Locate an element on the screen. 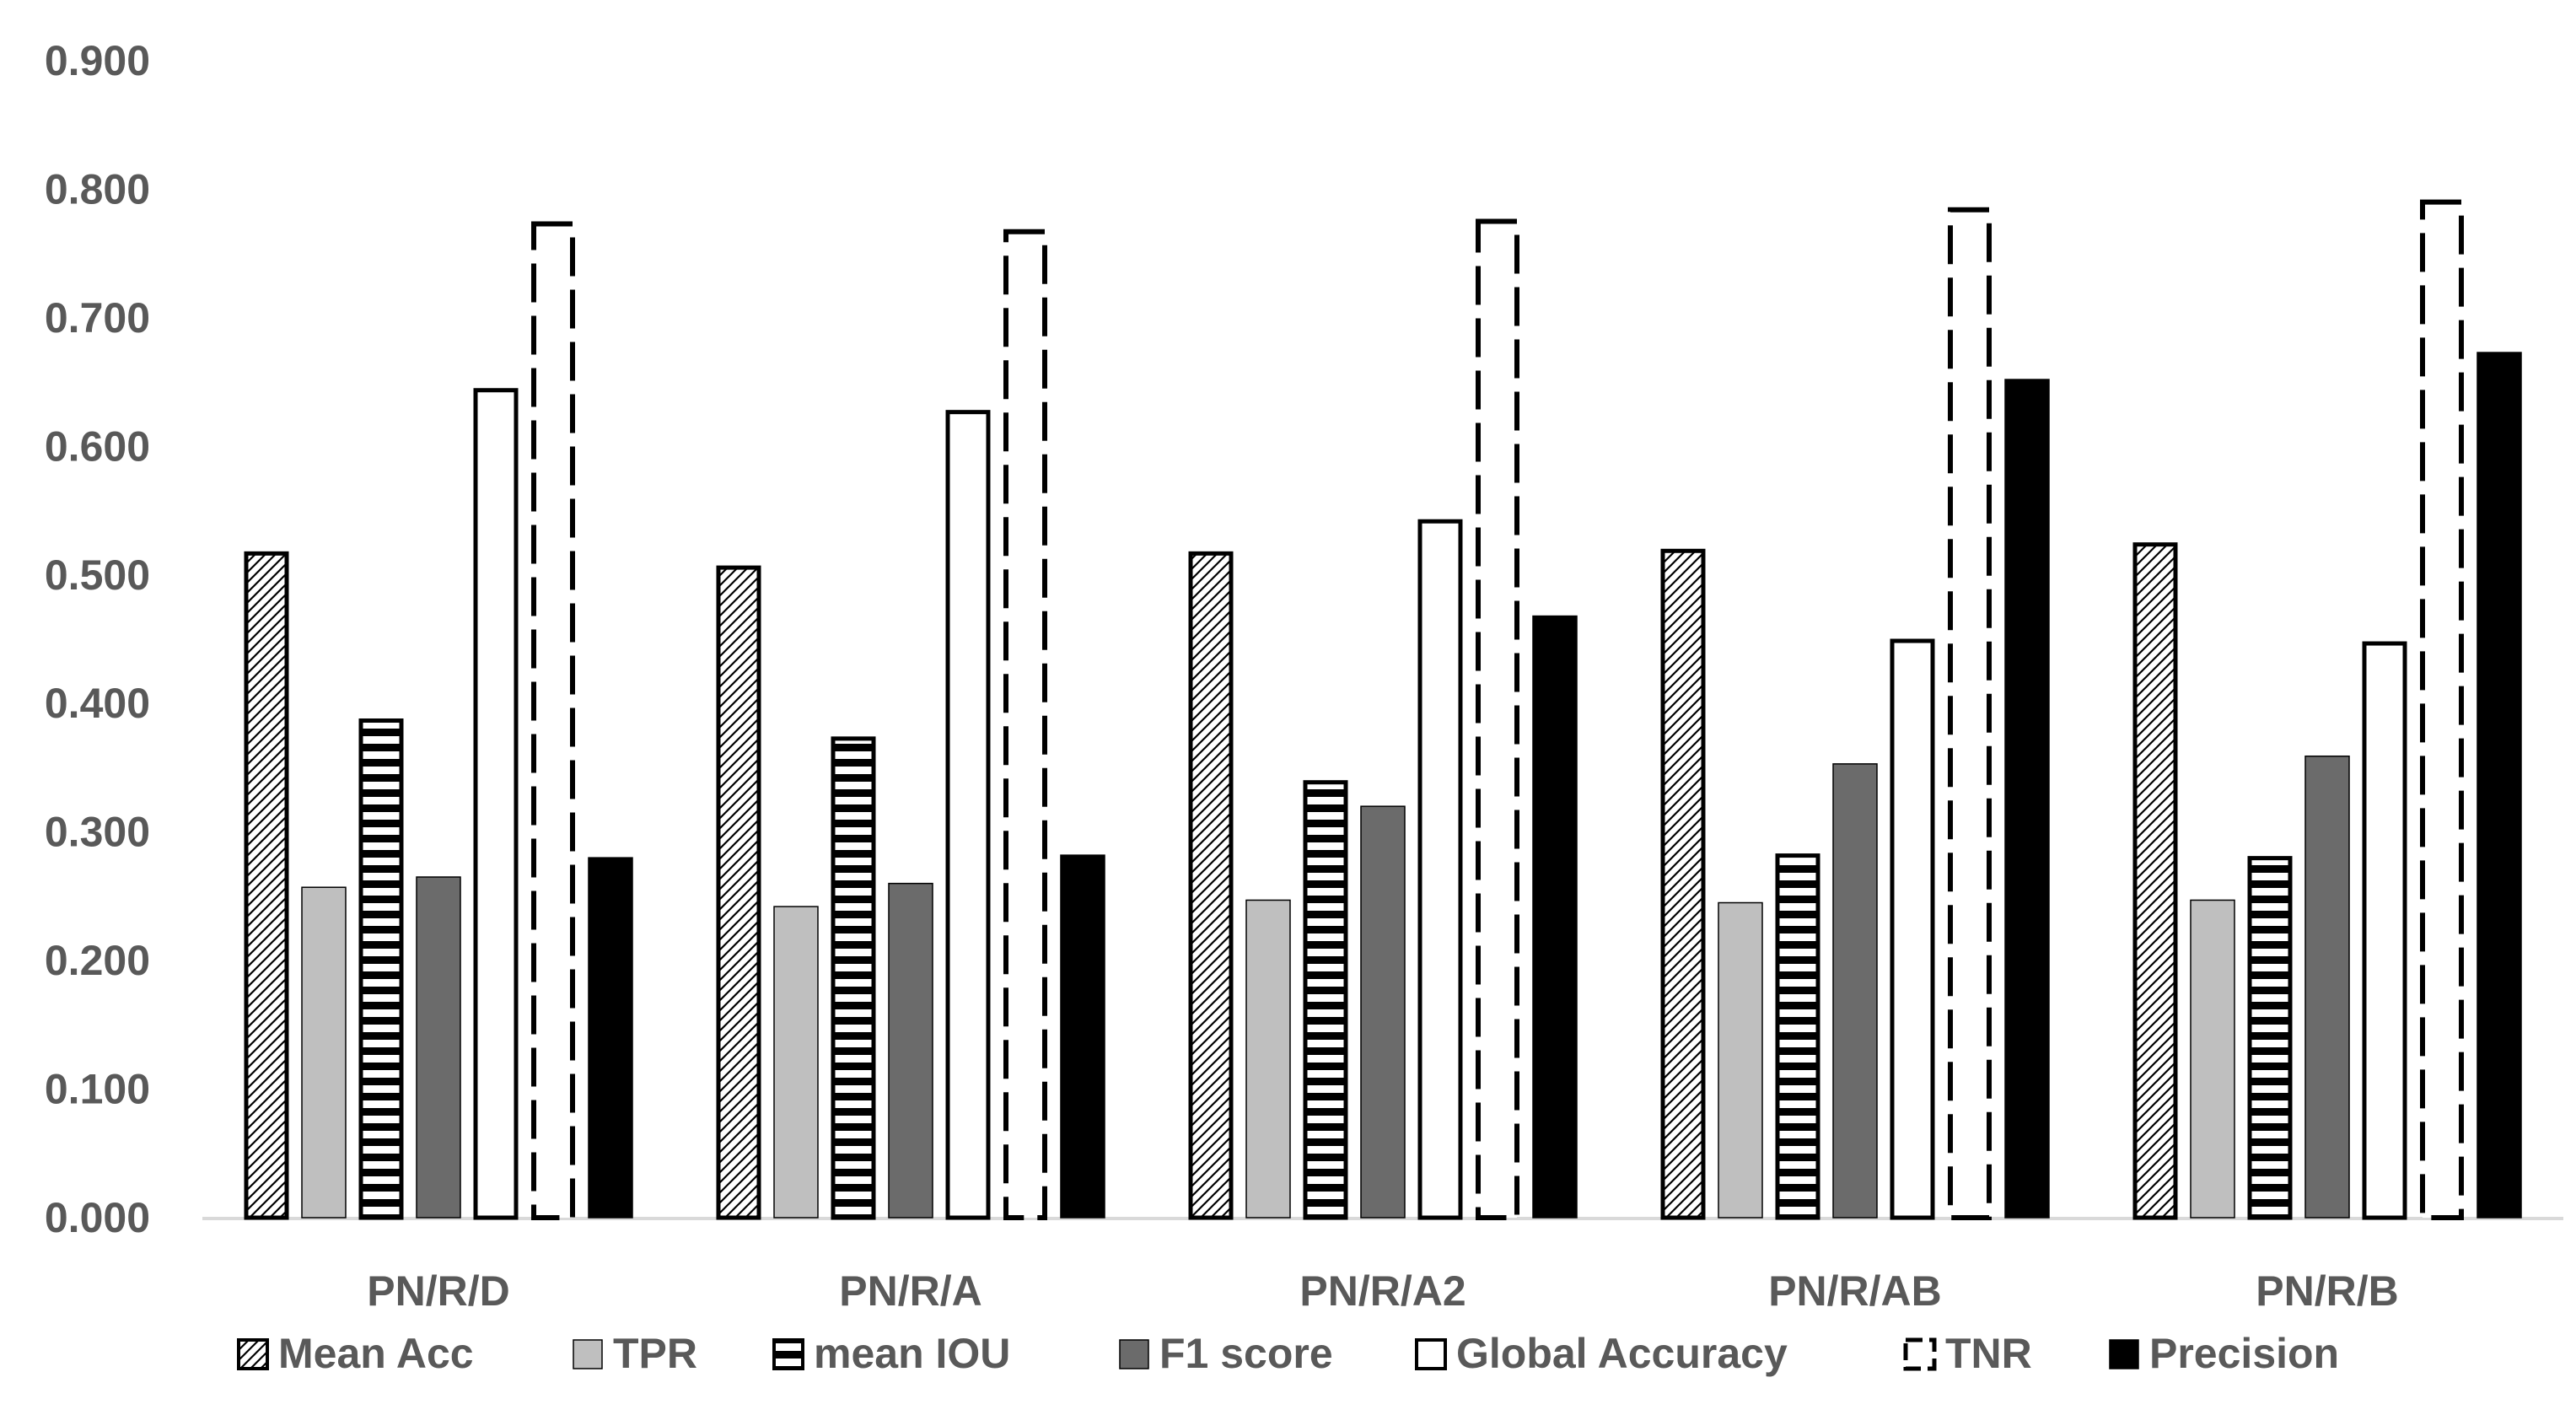 Image resolution: width=2576 pixels, height=1415 pixels. bar-tnr-pn-r-a is located at coordinates (1025, 724).